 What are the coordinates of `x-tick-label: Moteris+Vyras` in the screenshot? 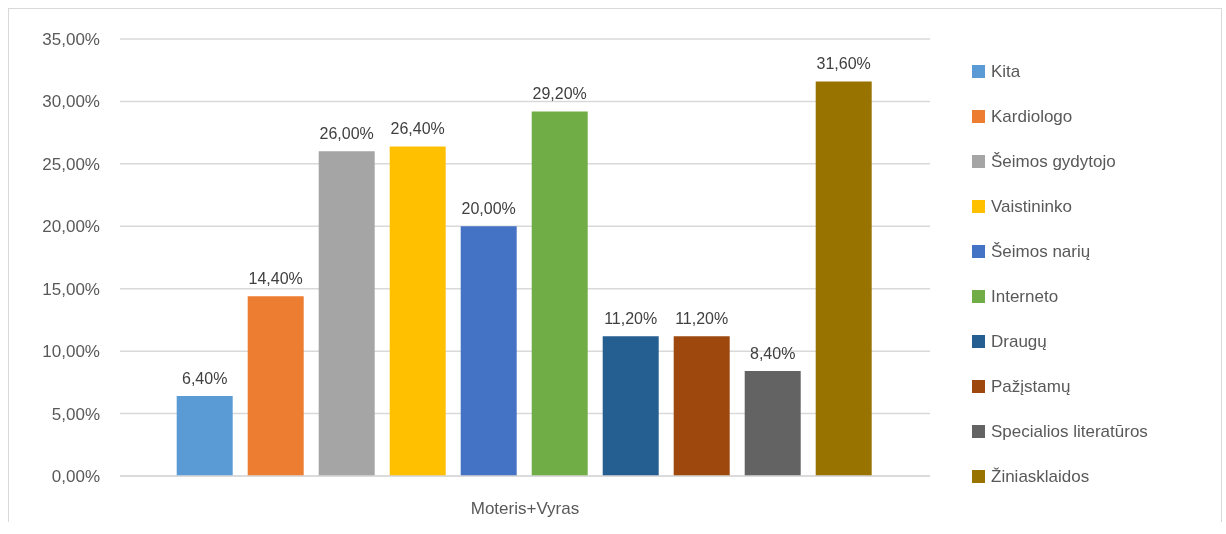 It's located at (525, 509).